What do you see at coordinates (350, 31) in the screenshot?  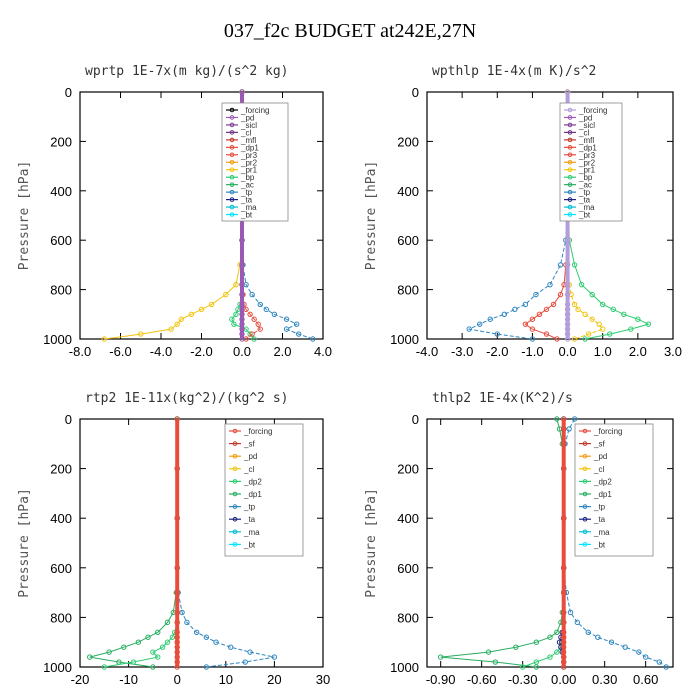 I see `page-title: 037_f2c BUDGET at242E,27N` at bounding box center [350, 31].